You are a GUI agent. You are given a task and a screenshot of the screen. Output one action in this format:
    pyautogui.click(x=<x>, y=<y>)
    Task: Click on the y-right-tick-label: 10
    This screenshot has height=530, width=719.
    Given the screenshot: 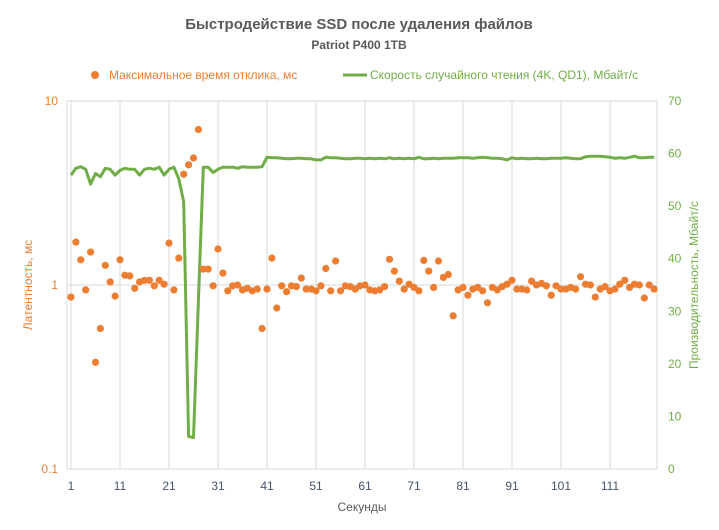 What is the action you would take?
    pyautogui.click(x=675, y=416)
    